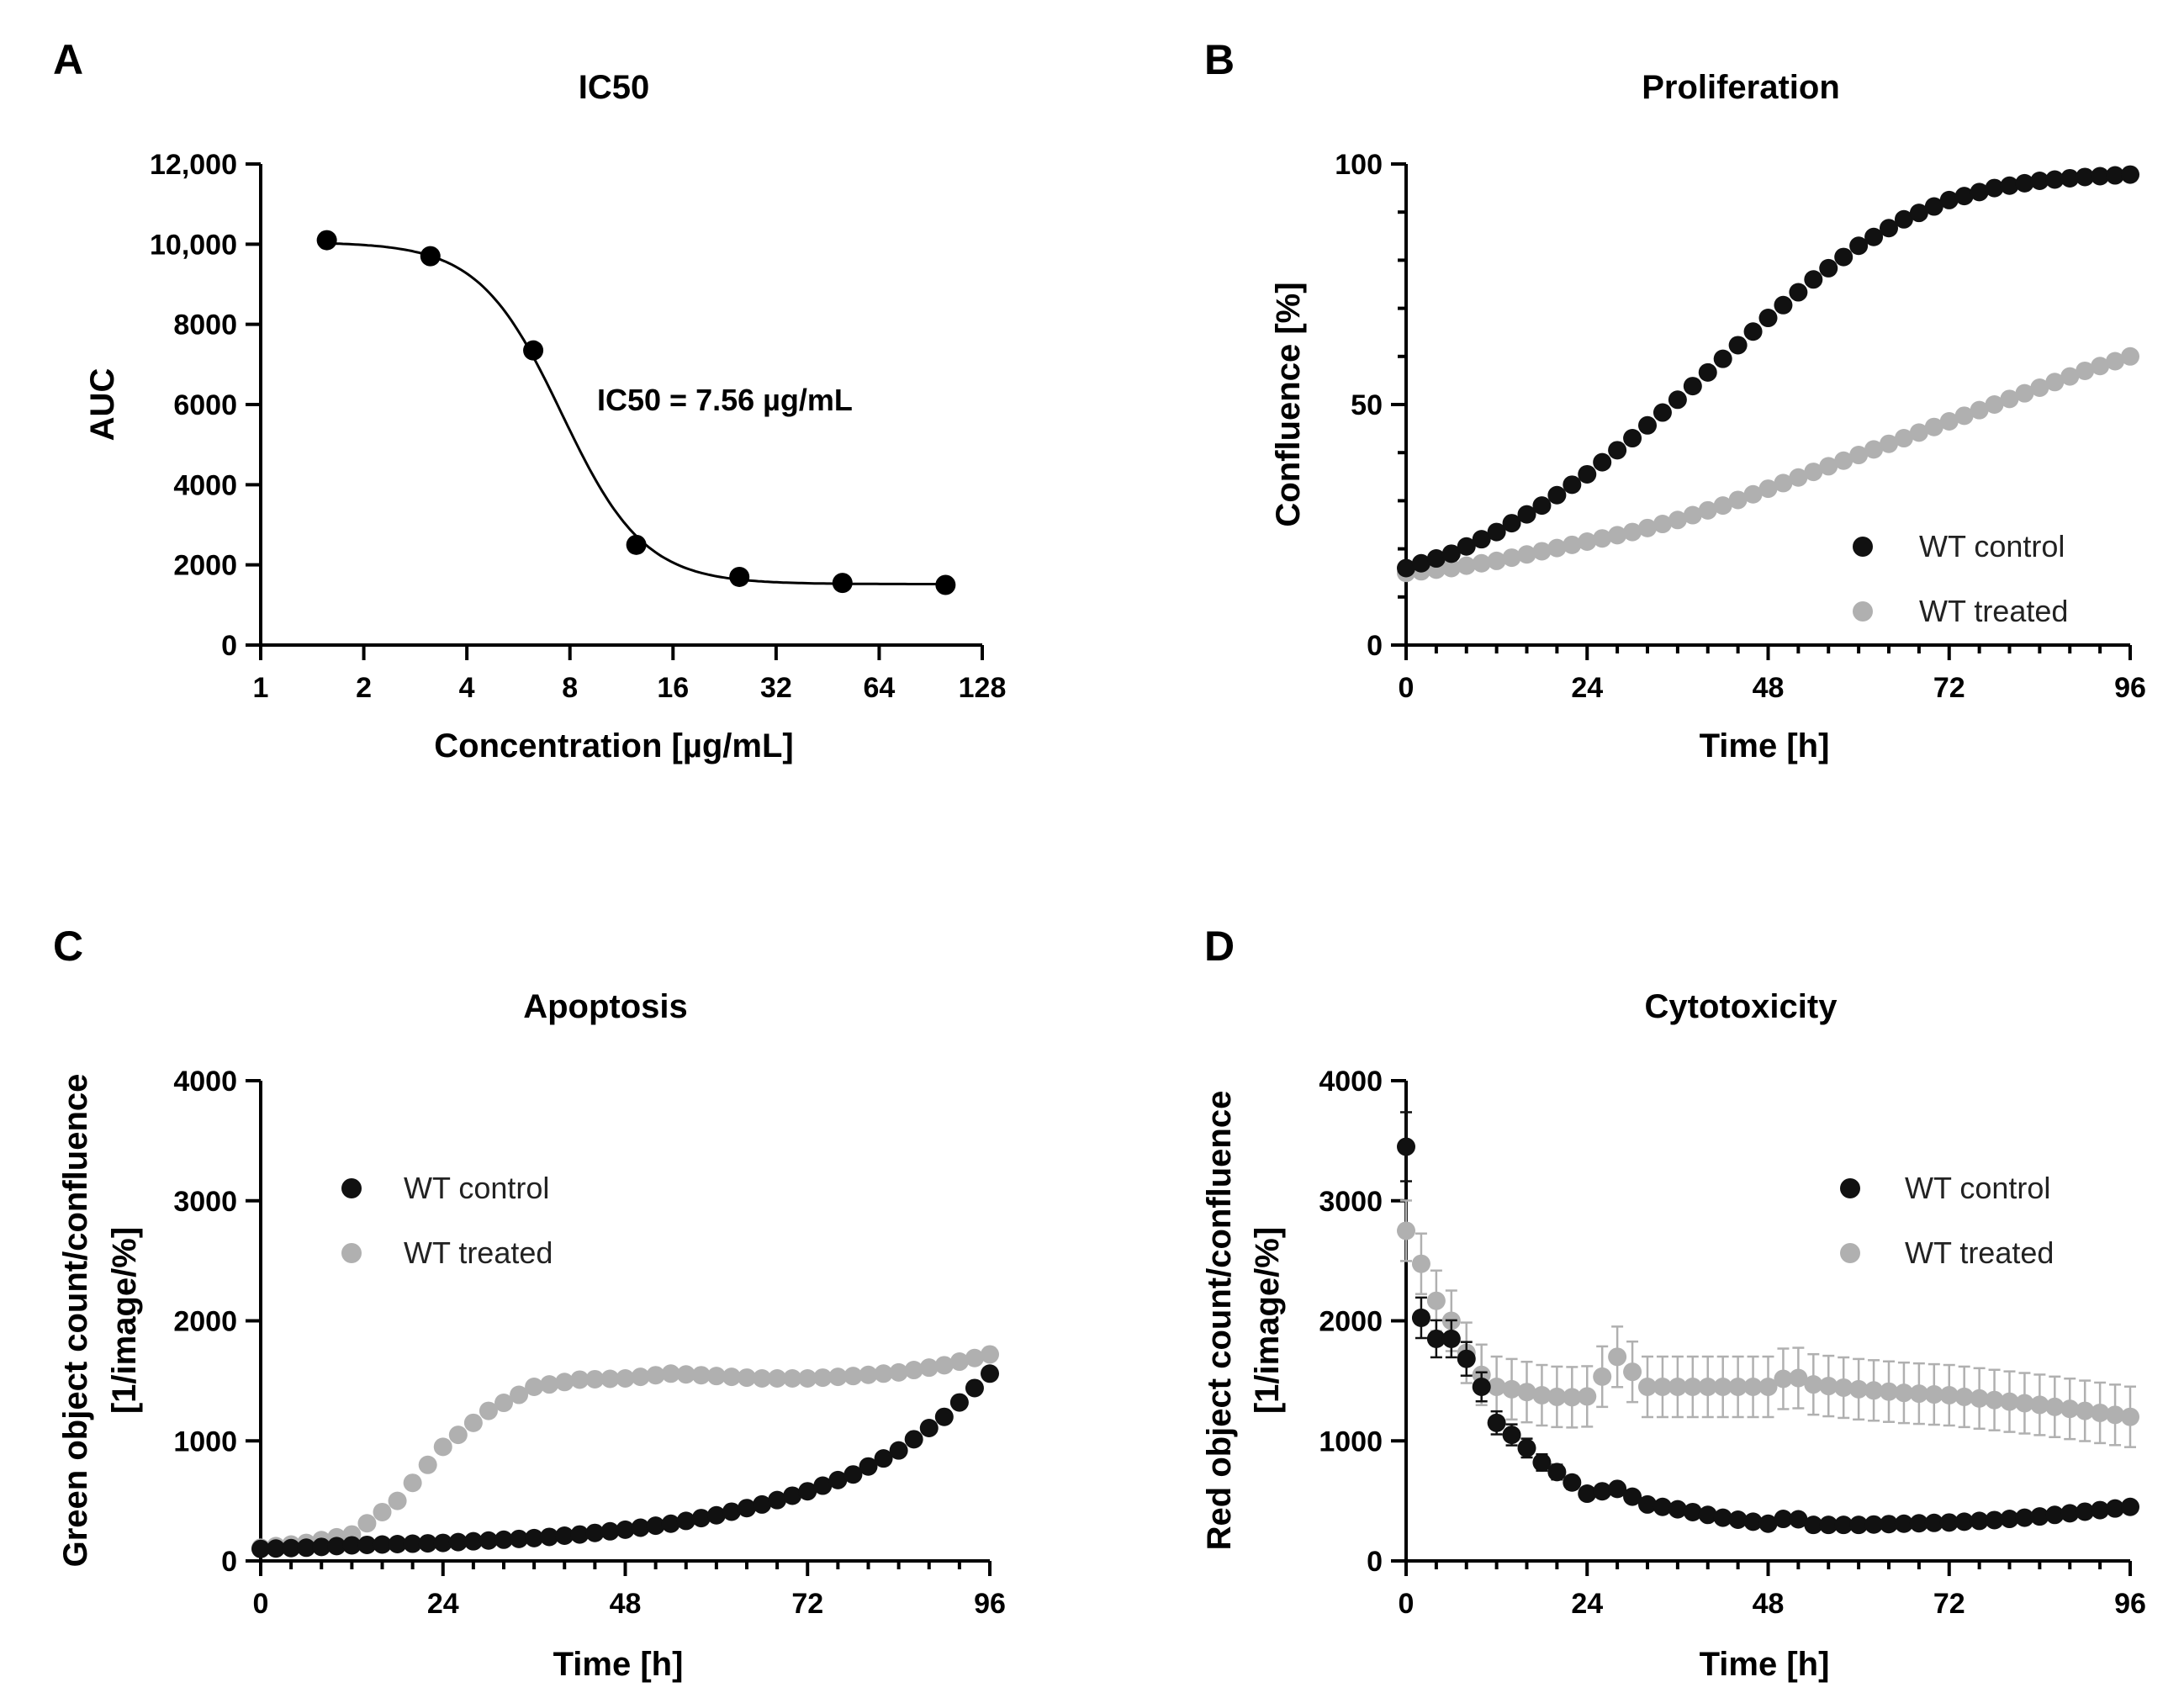 The width and height of the screenshot is (2184, 1698). I want to click on x-ticks-d: 0 24 48 72 96, so click(1772, 1590).